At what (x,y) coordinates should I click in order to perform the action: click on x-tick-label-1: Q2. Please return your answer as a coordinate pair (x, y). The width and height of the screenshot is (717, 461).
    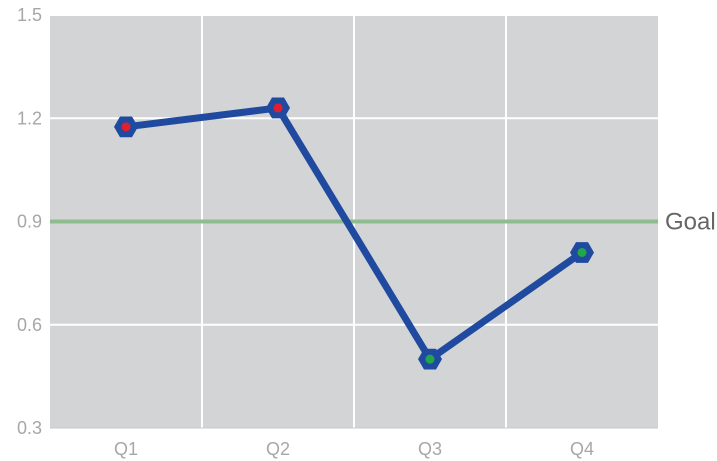
    Looking at the image, I should click on (278, 449).